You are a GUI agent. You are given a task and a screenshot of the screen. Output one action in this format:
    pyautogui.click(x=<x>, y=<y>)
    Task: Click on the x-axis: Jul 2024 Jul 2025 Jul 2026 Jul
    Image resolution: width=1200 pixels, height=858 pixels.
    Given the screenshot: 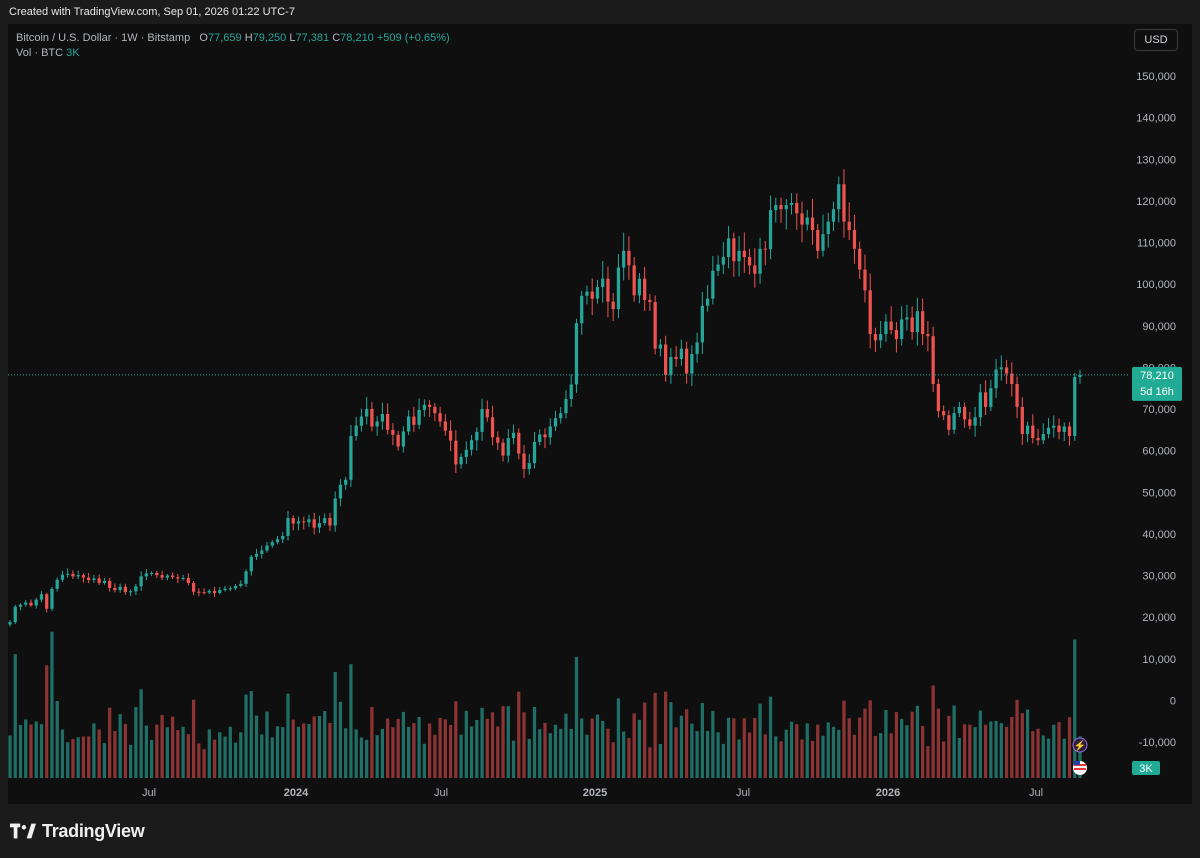 What is the action you would take?
    pyautogui.click(x=592, y=793)
    